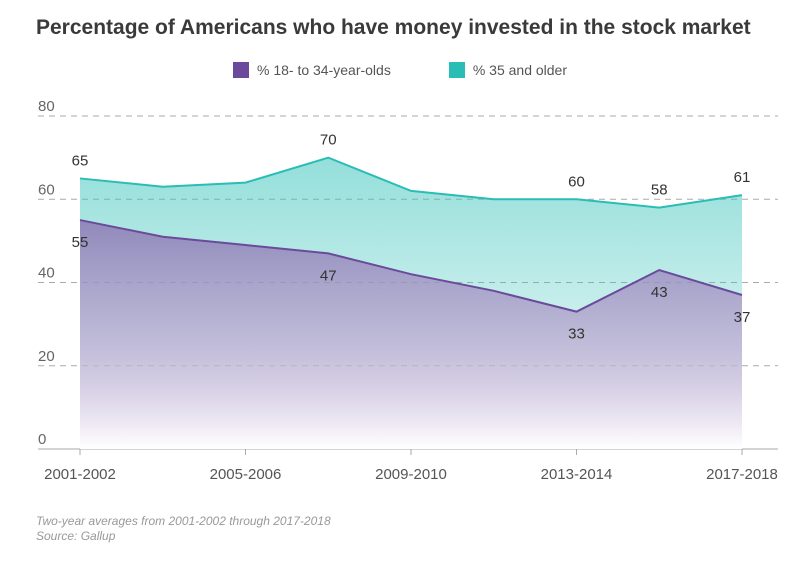  What do you see at coordinates (80, 242) in the screenshot?
I see `data-label-young: 55` at bounding box center [80, 242].